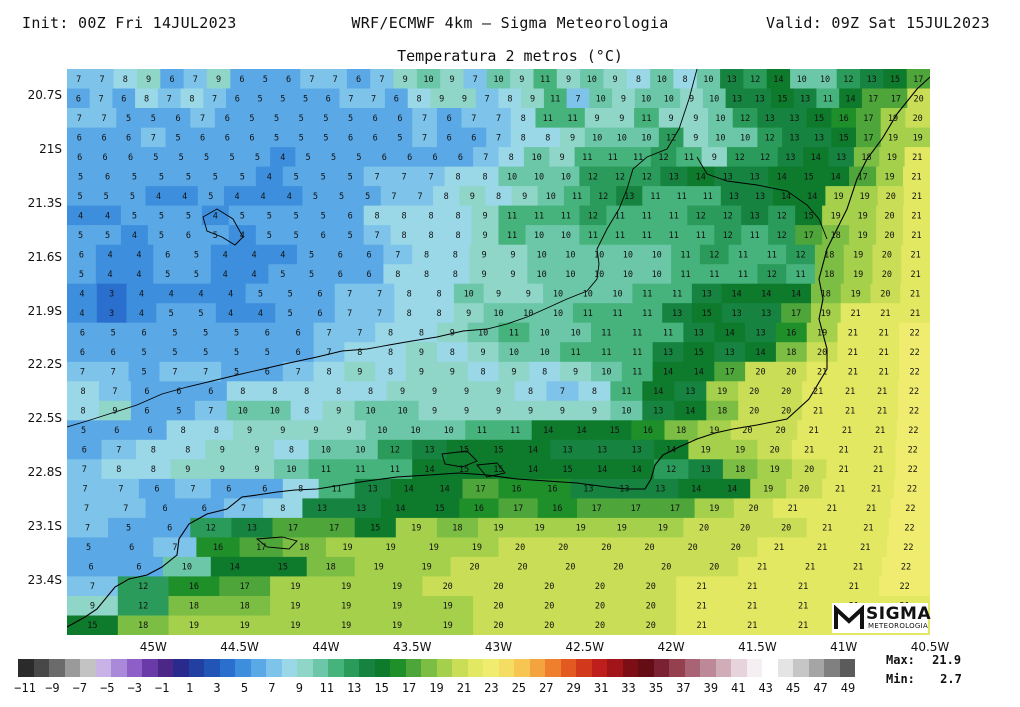 This screenshot has height=707, width=1020. Describe the element at coordinates (44, 94) in the screenshot. I see `latitude-tick-label: 20.7S` at that location.